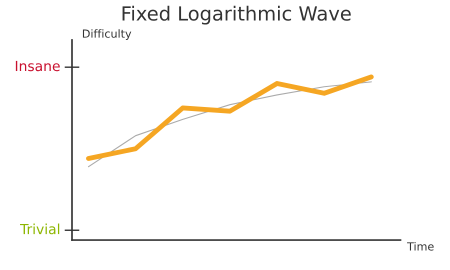 Image resolution: width=450 pixels, height=270 pixels. Describe the element at coordinates (38, 66) in the screenshot. I see `text: Insane` at that location.